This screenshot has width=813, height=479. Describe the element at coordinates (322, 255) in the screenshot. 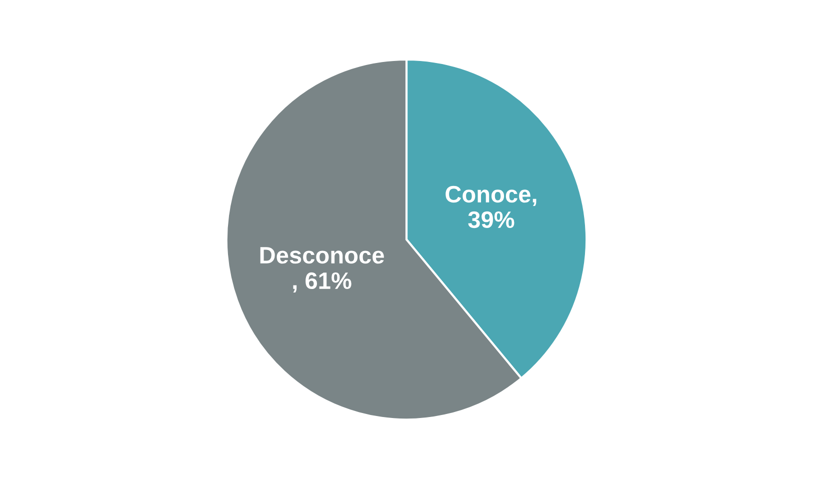

I see `slice-label: Desconoce` at that location.